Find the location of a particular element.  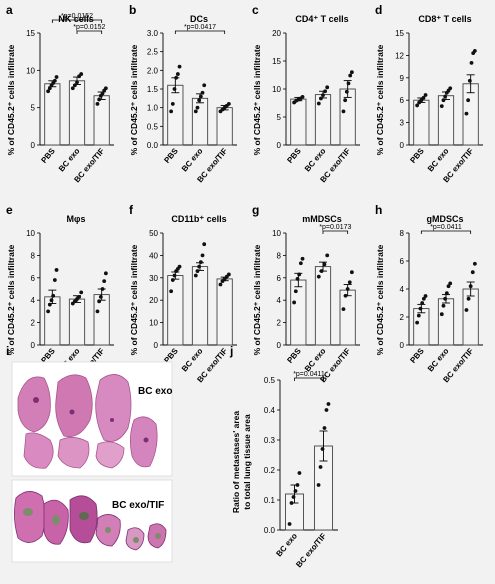

panel-title: CD8⁺ T cells is located at coordinates (444, 19).